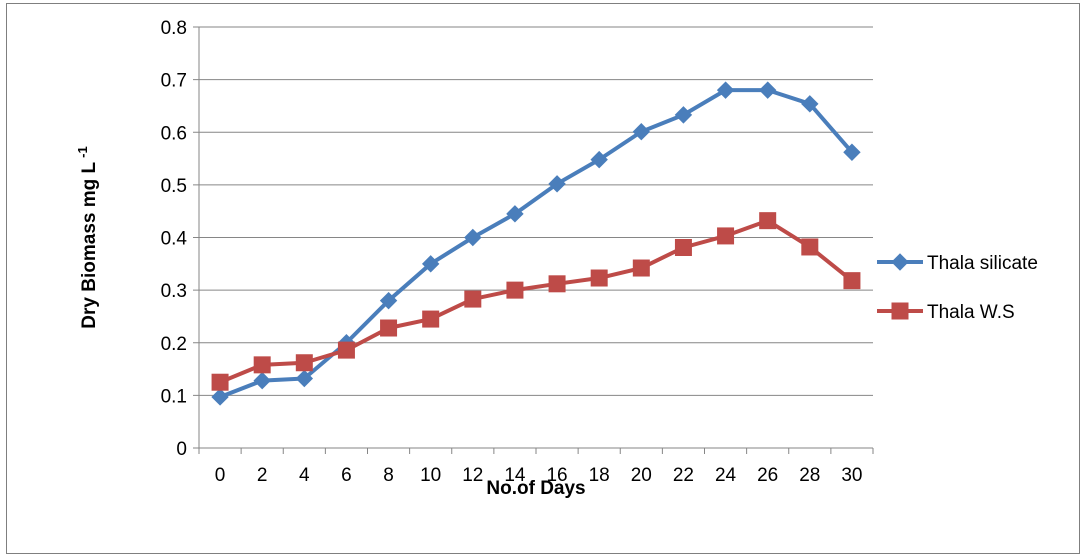 The width and height of the screenshot is (1085, 557). I want to click on legend-label: Thala silicate, so click(982, 263).